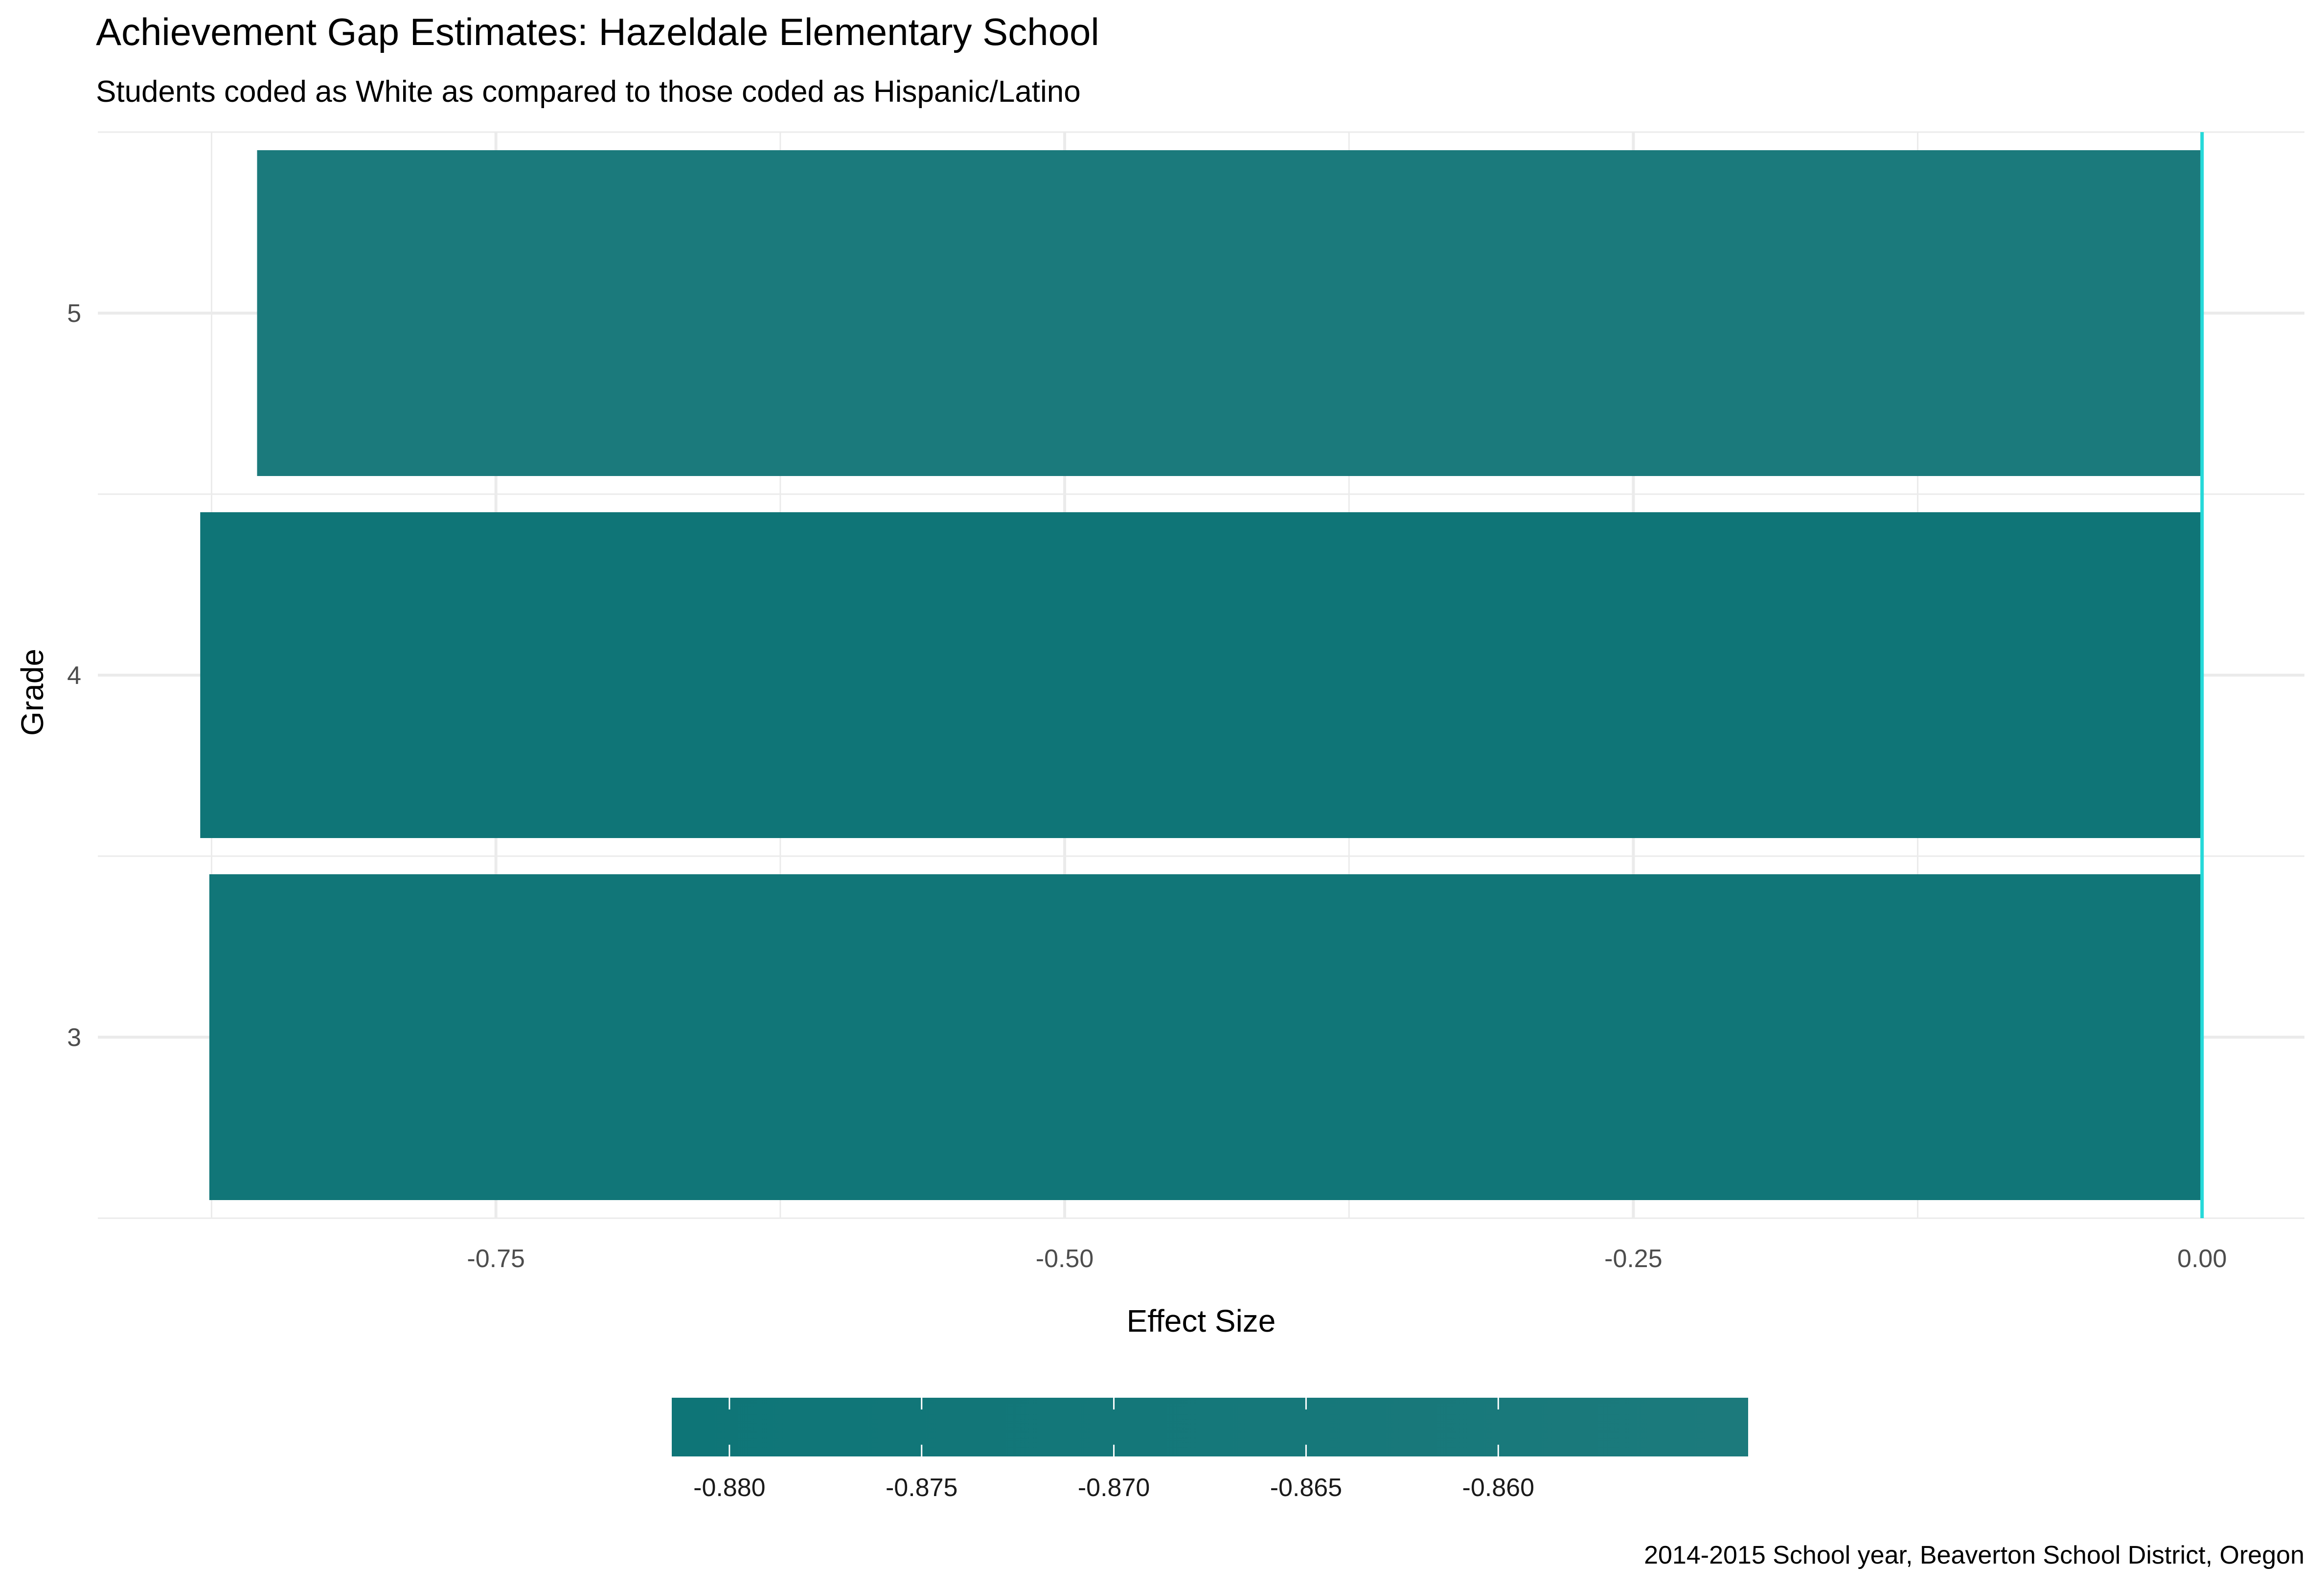 The width and height of the screenshot is (2324, 1590). Describe the element at coordinates (1347, 1259) in the screenshot. I see `x-axis-ticks: -0.75 -0.50 -0.25 0.00` at that location.